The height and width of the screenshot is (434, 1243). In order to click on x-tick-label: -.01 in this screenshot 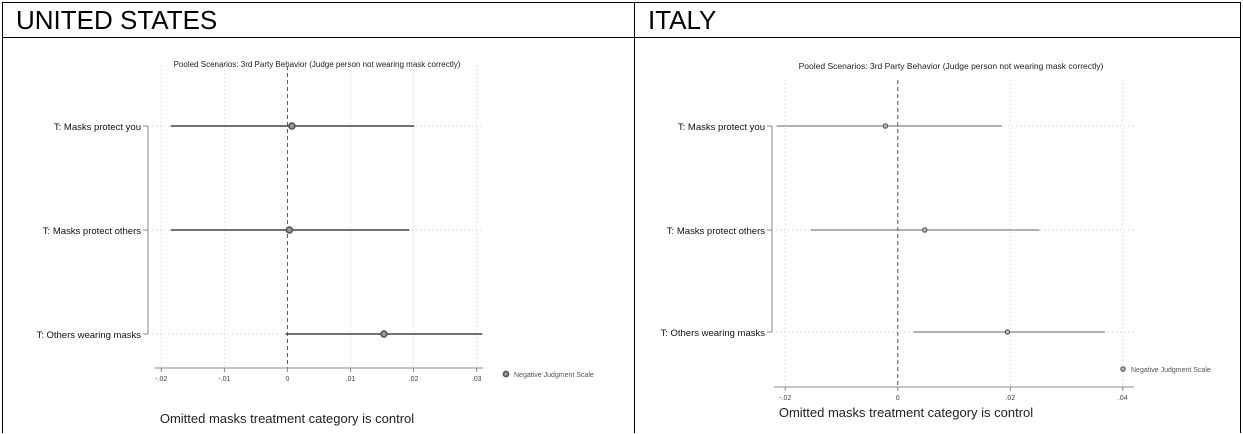, I will do `click(224, 379)`.